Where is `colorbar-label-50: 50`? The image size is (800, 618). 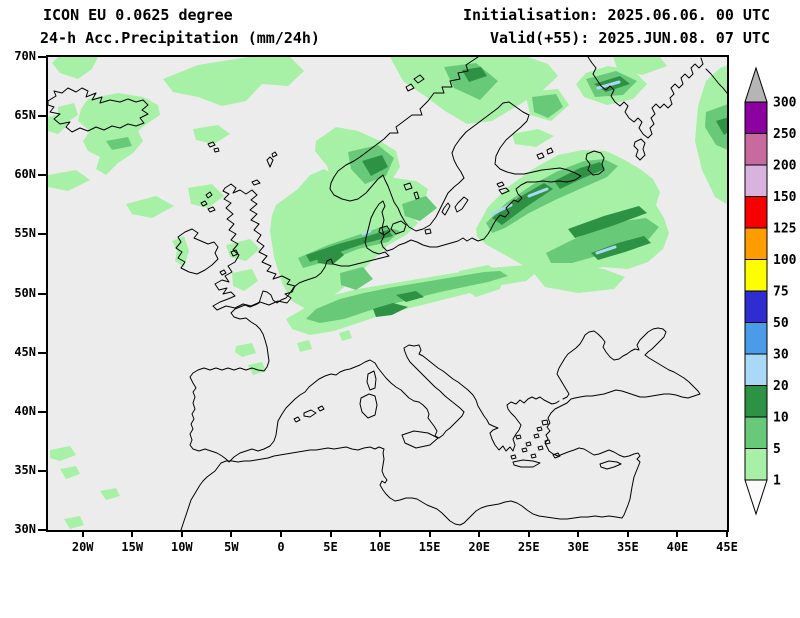
colorbar-label-50: 50 is located at coordinates (781, 323).